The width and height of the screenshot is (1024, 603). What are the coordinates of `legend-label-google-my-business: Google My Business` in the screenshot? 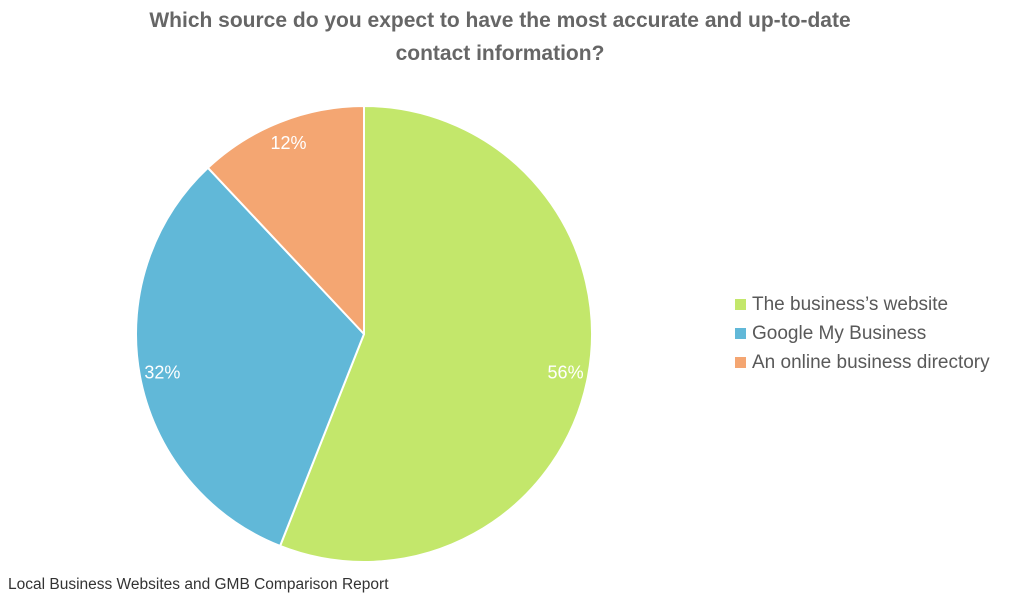 It's located at (839, 333).